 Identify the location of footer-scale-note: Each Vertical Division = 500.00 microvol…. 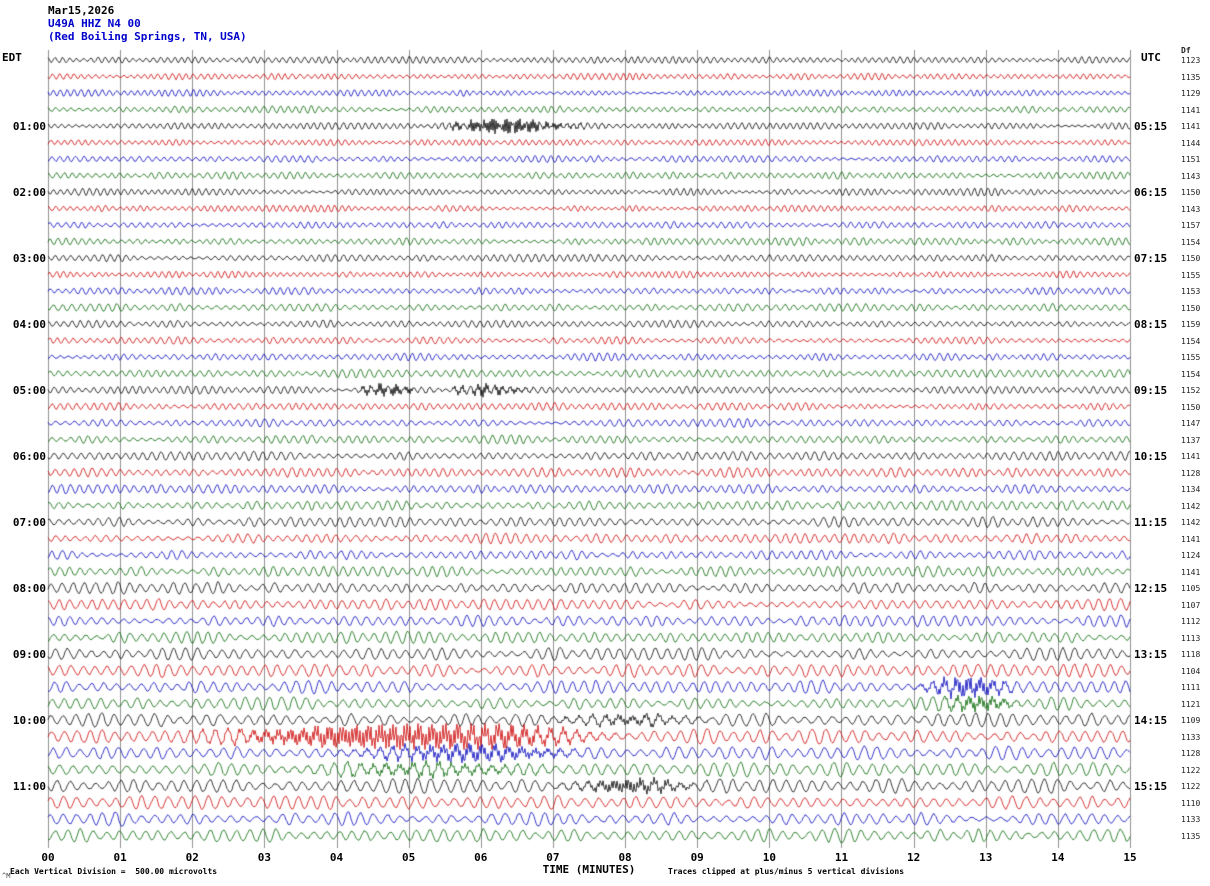
(114, 871).